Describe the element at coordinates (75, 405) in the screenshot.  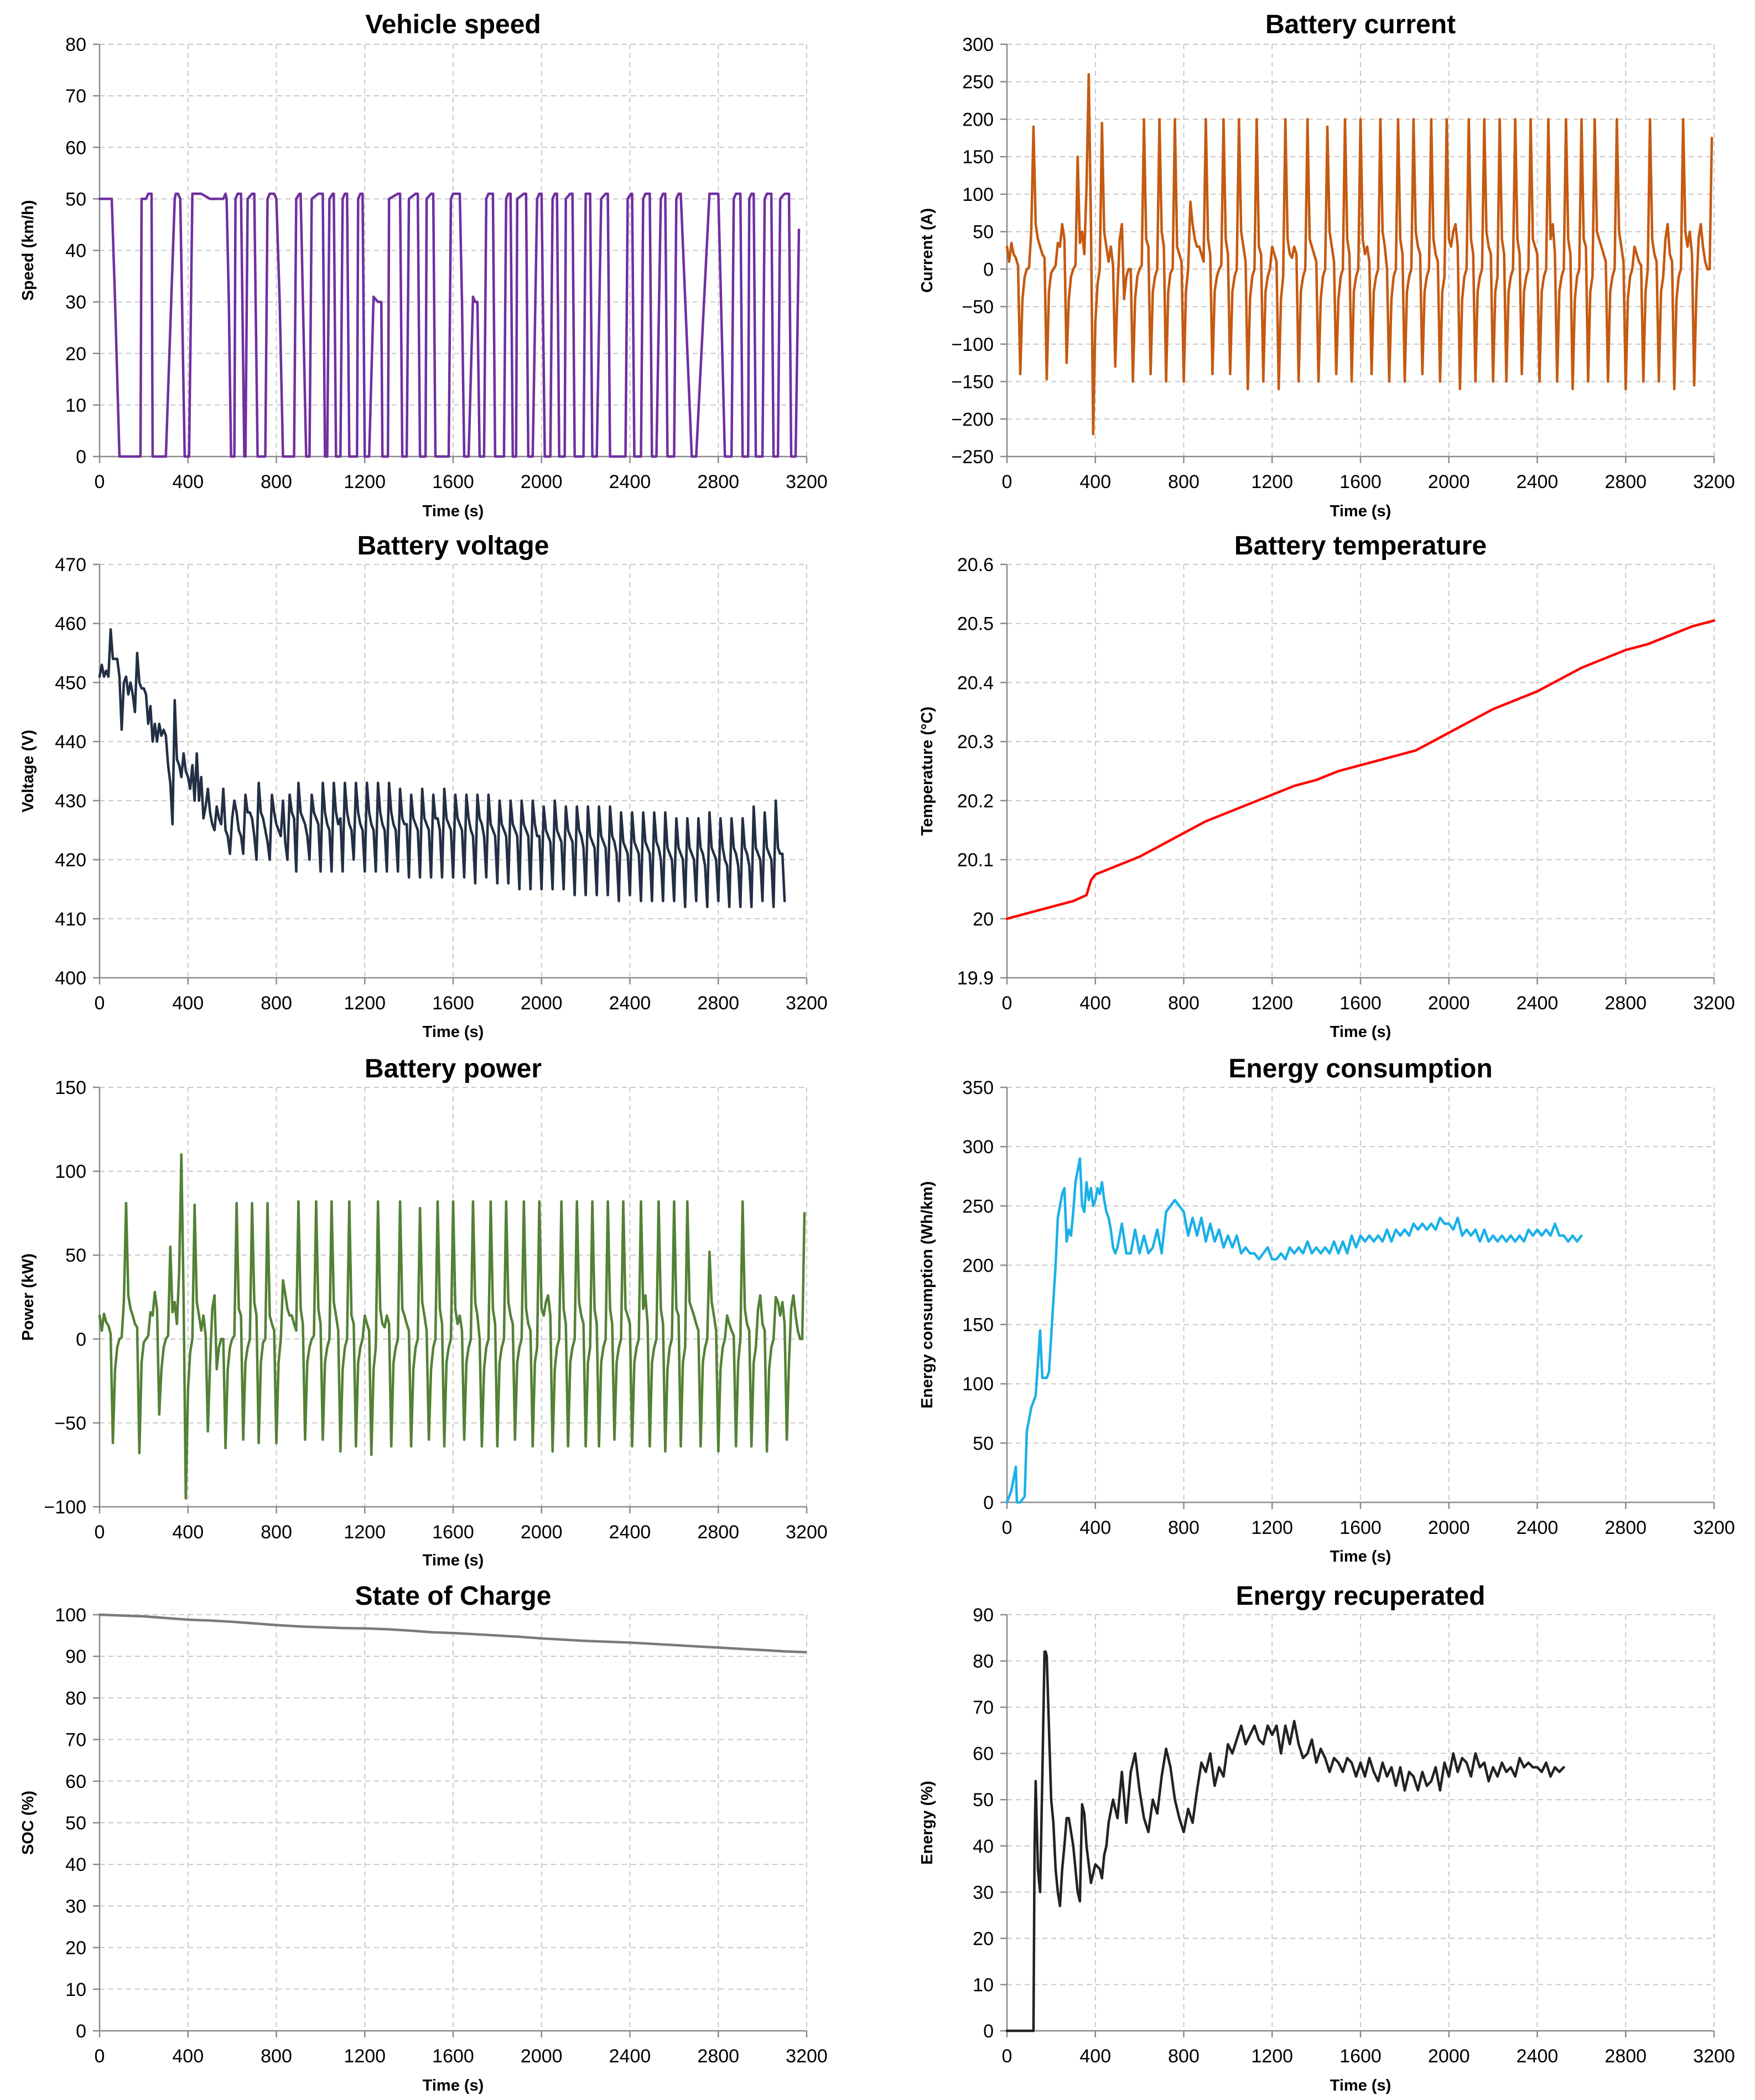
I see `vehicle-speed-y-tick-label: 10` at that location.